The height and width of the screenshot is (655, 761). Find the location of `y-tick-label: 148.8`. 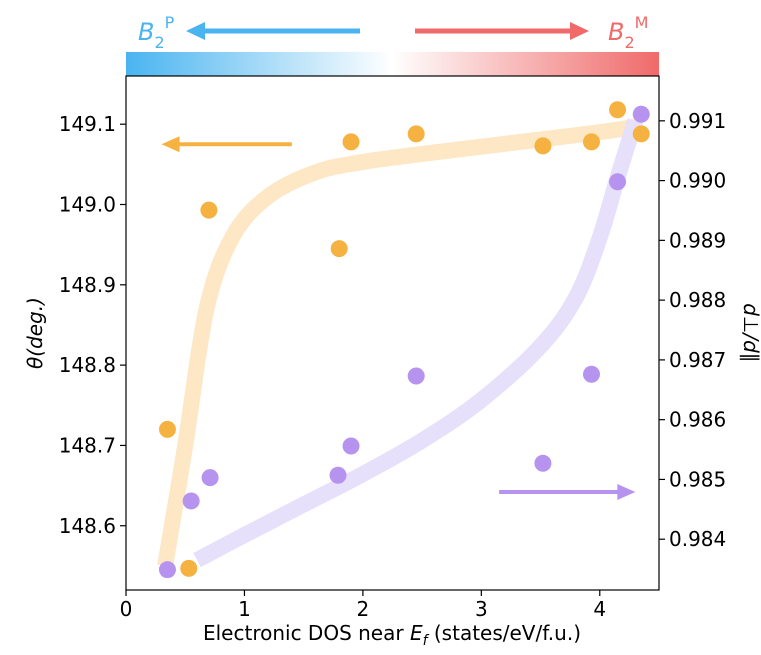

y-tick-label: 148.8 is located at coordinates (87, 365).